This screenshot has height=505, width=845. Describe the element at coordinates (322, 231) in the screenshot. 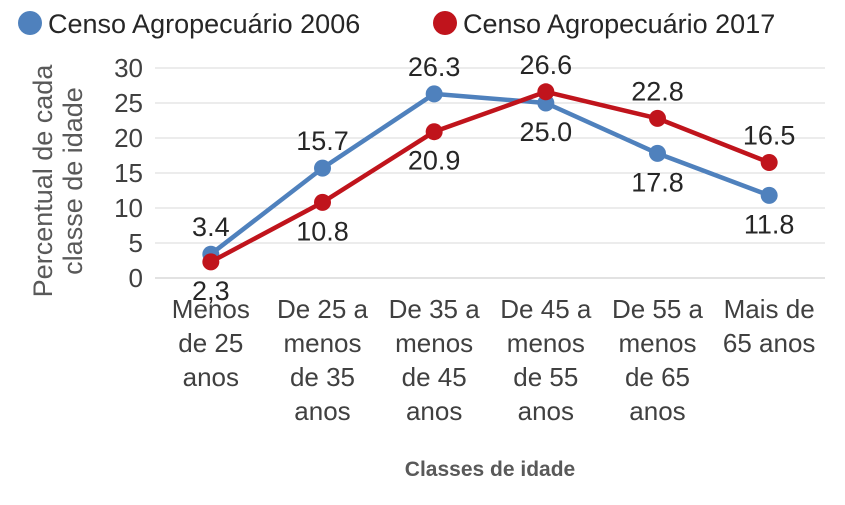

I see `data-label-2: 10.8` at that location.